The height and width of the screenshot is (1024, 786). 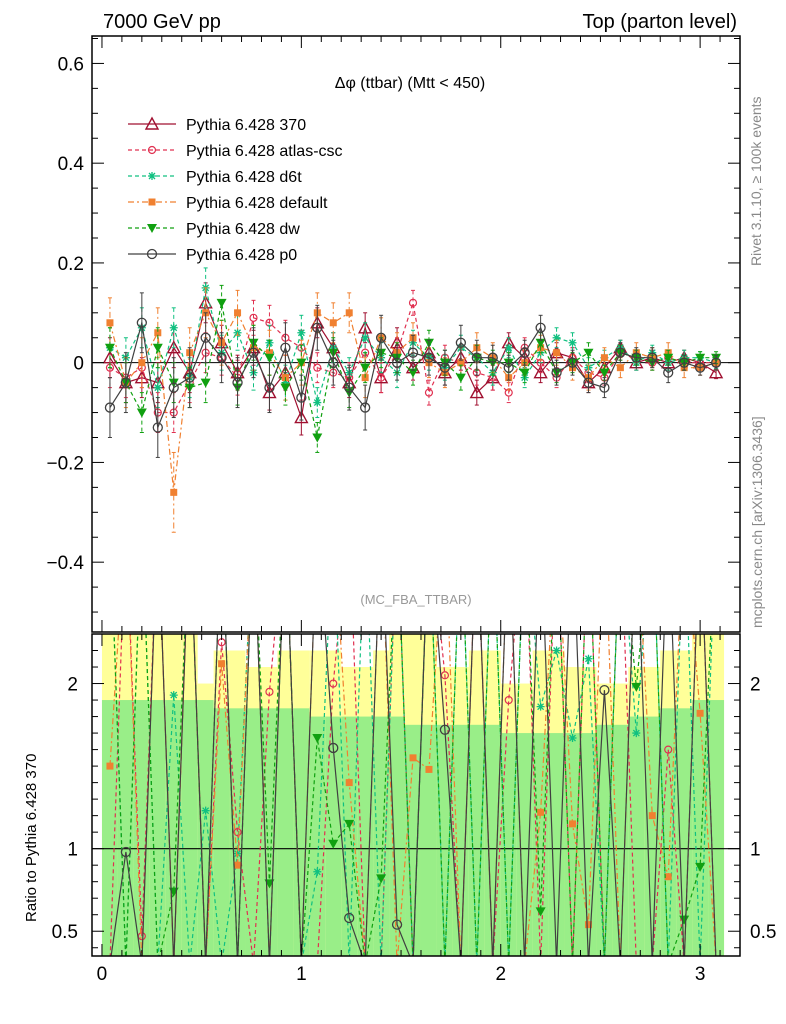 I want to click on legend-entry-0: Pythia 6.428 370, so click(x=217, y=125).